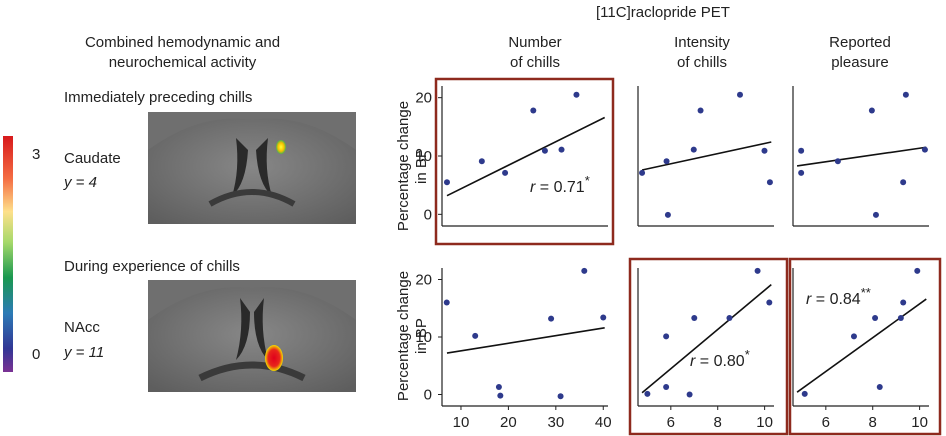 The image size is (946, 436). Describe the element at coordinates (8, 254) in the screenshot. I see `colorbar` at that location.